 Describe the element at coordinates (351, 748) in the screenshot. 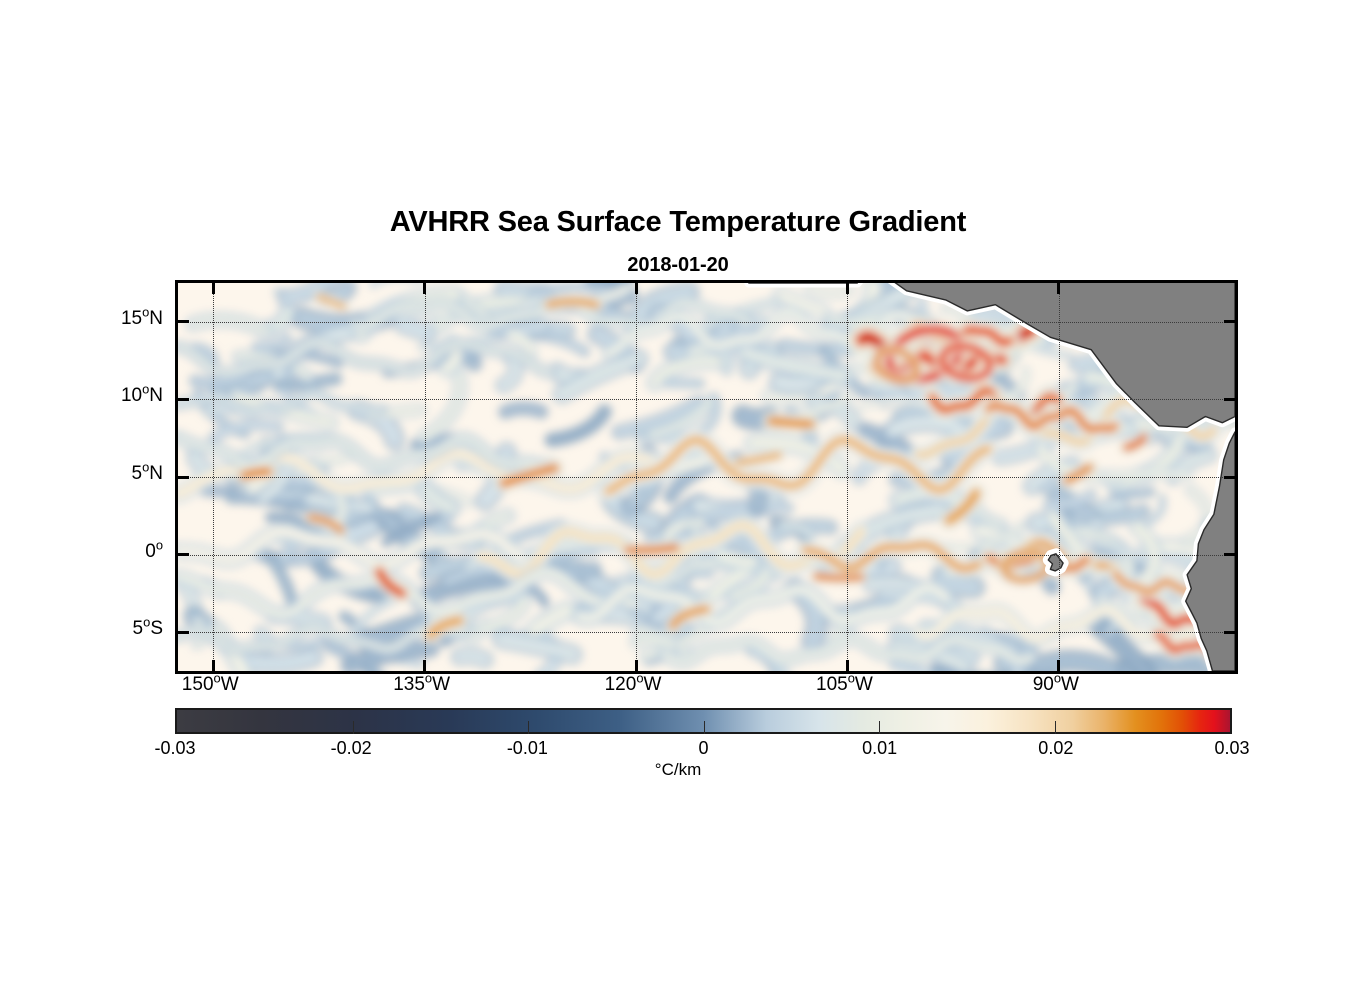

I see `colorbar-tick-label: -0.02` at that location.